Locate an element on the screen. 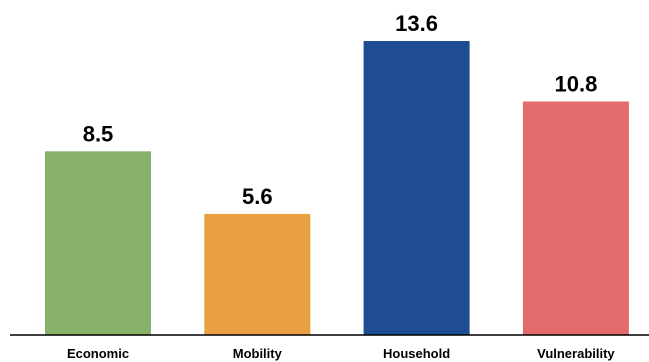  category-label-household: Household is located at coordinates (416, 353).